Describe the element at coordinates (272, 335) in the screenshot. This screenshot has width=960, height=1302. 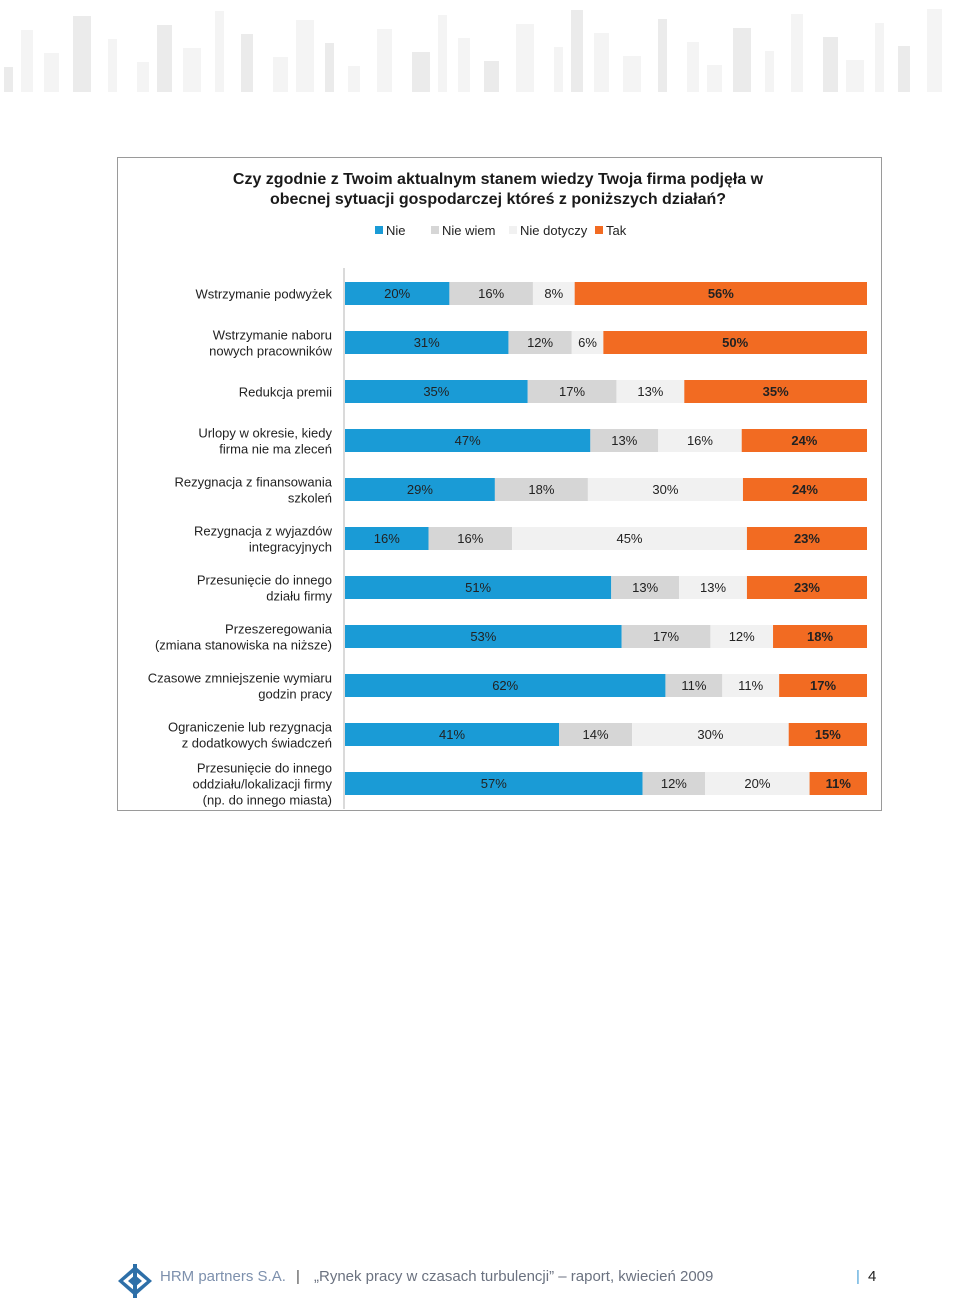
I see `category-label: Wstrzymanie naboru` at that location.